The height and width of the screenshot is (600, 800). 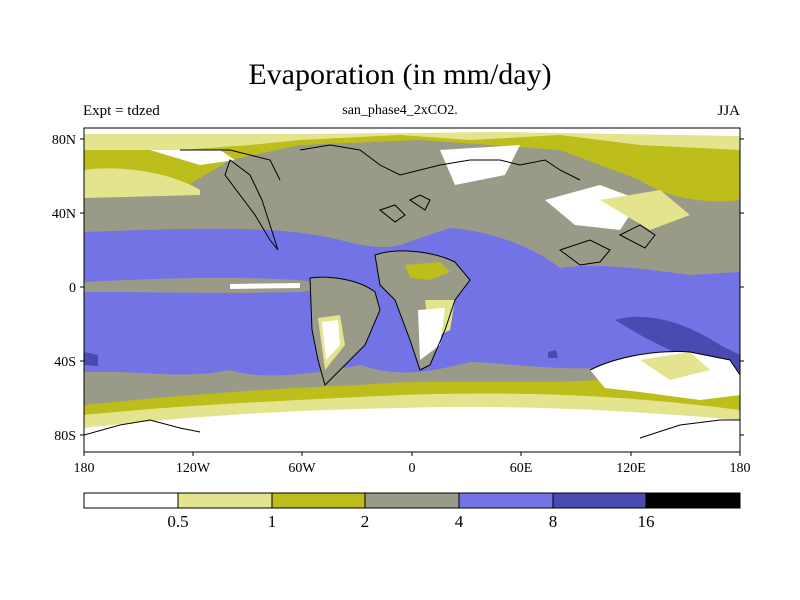 I want to click on siberia-white, so click(x=480, y=165).